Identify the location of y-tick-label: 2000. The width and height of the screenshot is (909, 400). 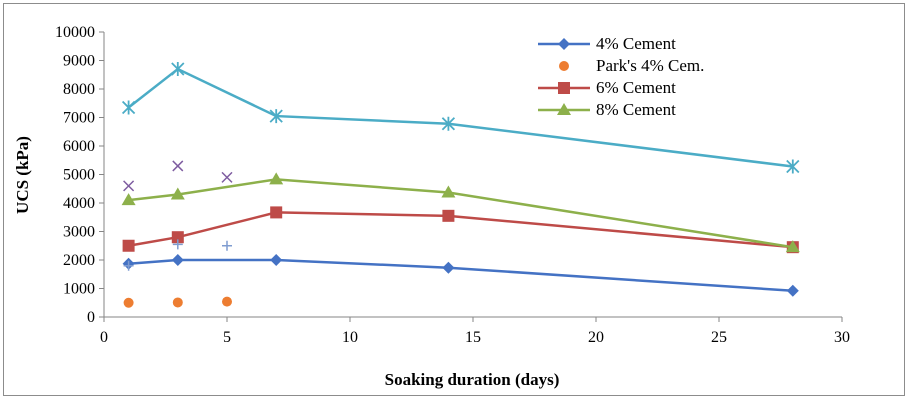
(79, 260).